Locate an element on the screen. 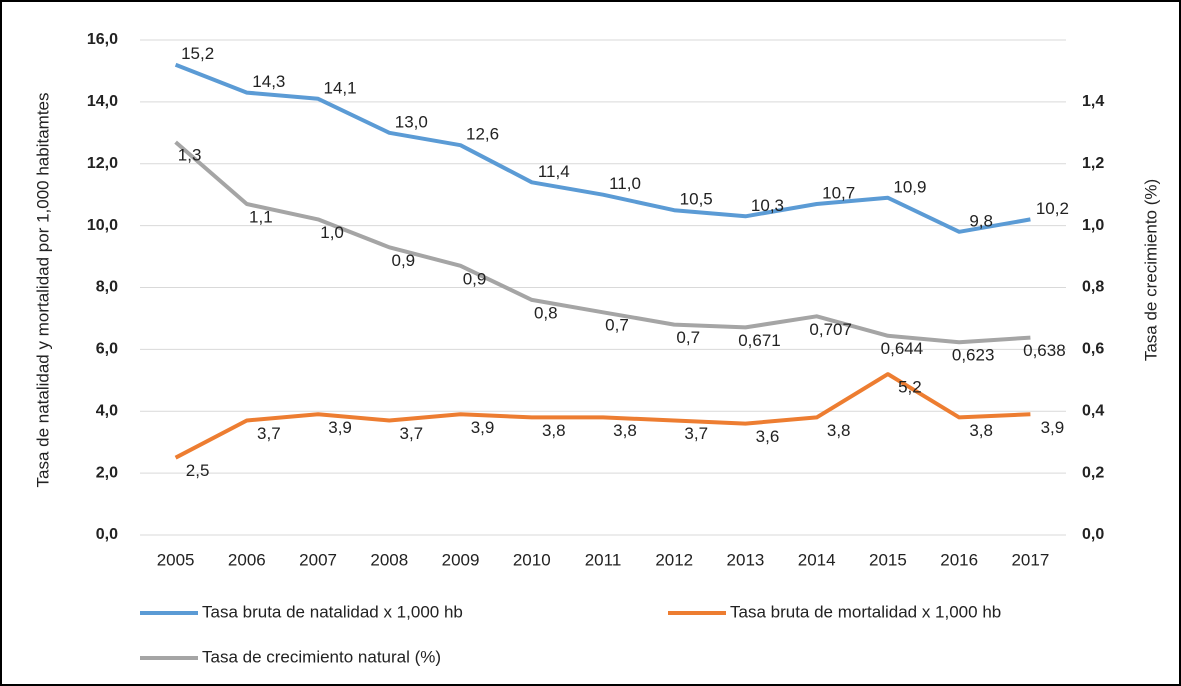 The width and height of the screenshot is (1181, 686). y2-tick-label: 0,2 is located at coordinates (1093, 472).